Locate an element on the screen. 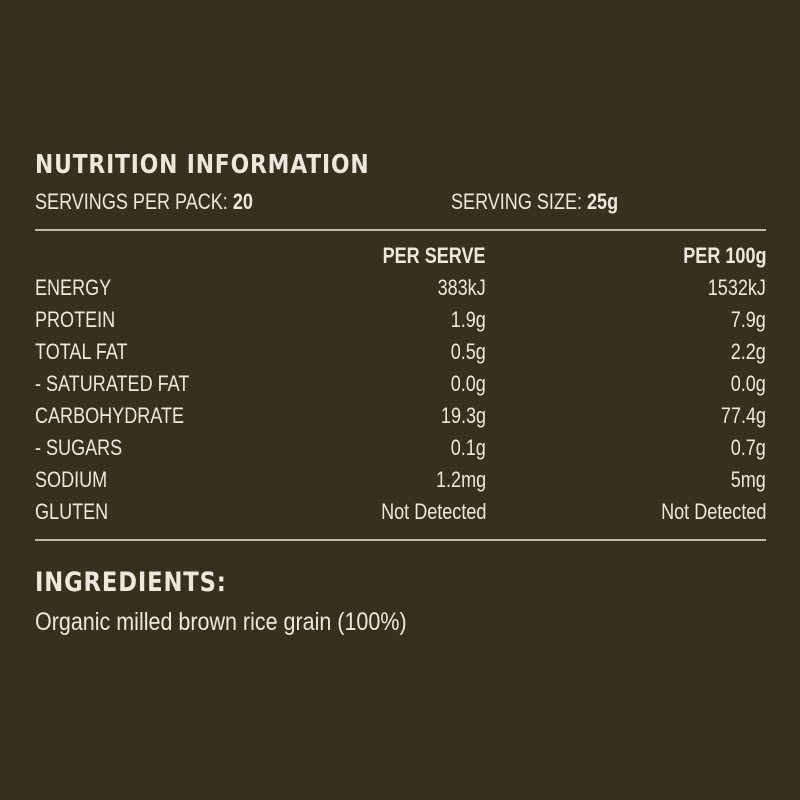  table-header-row: PER SERVE PER 100g is located at coordinates (400, 256).